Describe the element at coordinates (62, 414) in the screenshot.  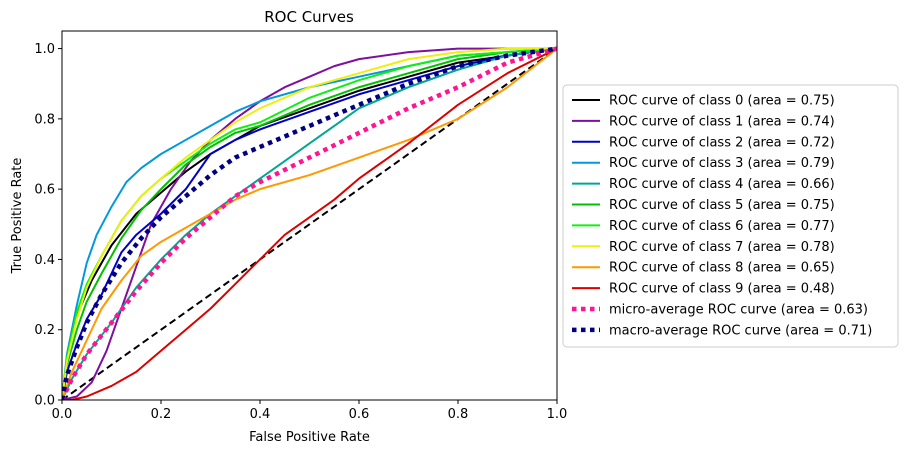
I see `x-tick-label: 0.0` at that location.